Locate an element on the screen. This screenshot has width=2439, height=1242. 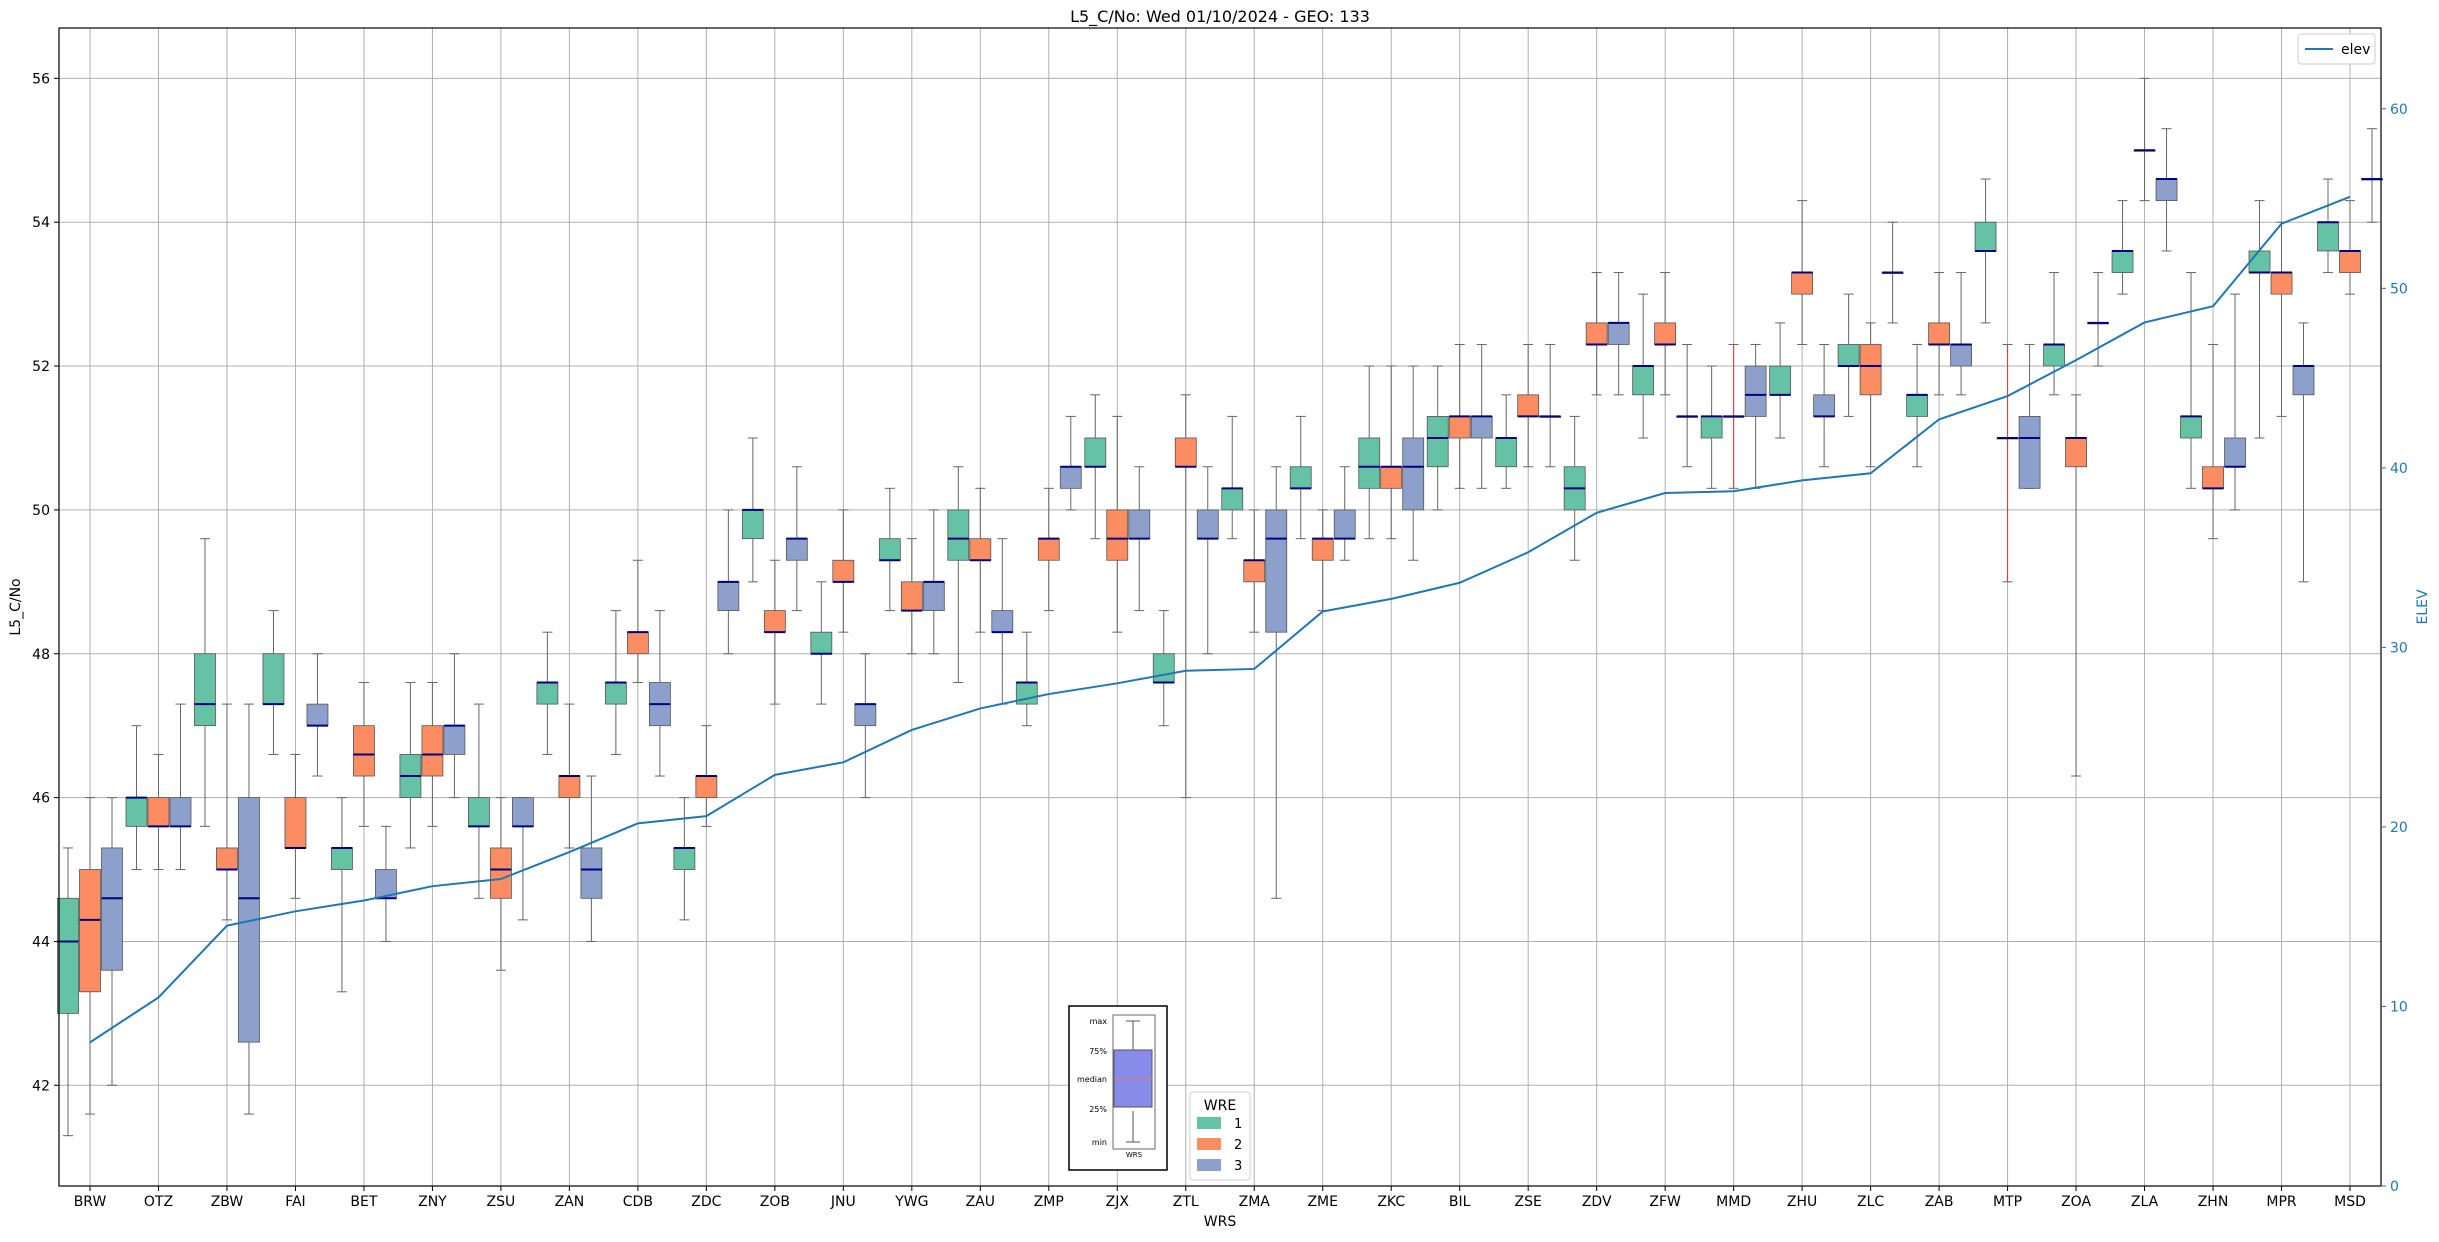
x-tick-label: FAI is located at coordinates (295, 1202).